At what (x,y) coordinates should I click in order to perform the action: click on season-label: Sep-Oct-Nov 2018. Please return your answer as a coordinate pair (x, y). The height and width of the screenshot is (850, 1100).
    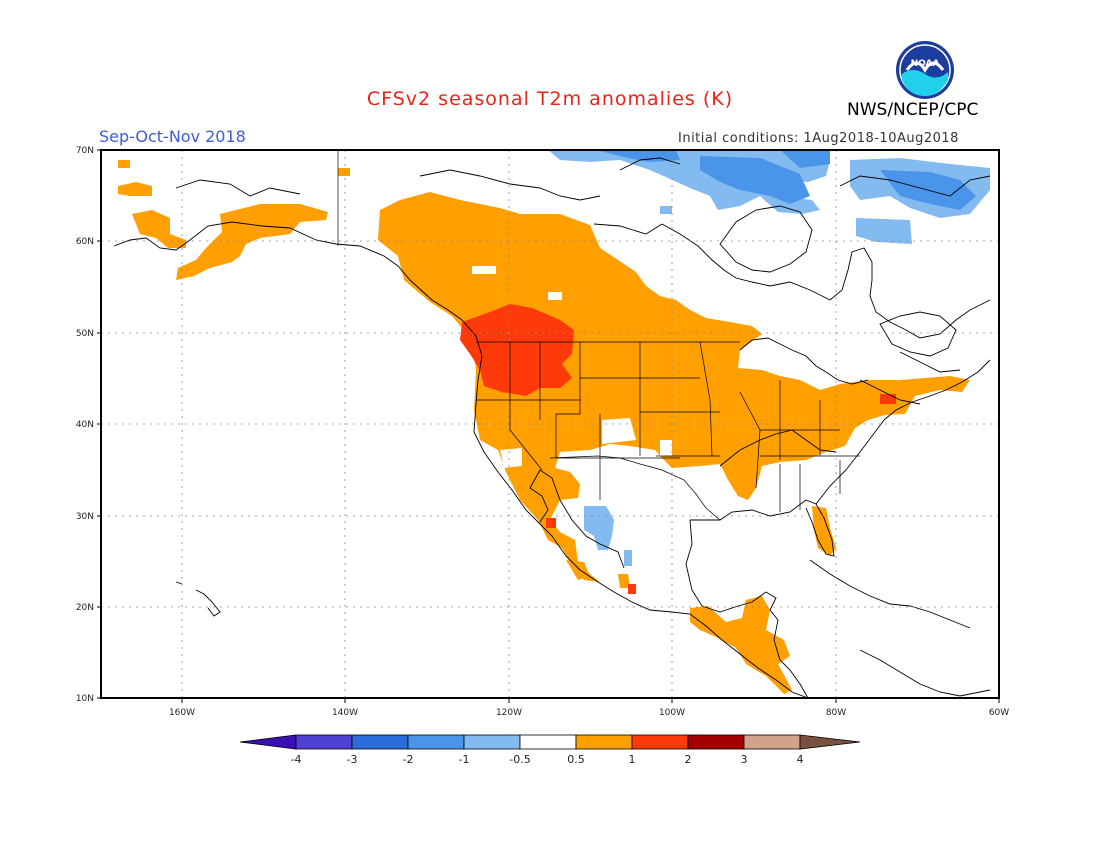
    Looking at the image, I should click on (172, 136).